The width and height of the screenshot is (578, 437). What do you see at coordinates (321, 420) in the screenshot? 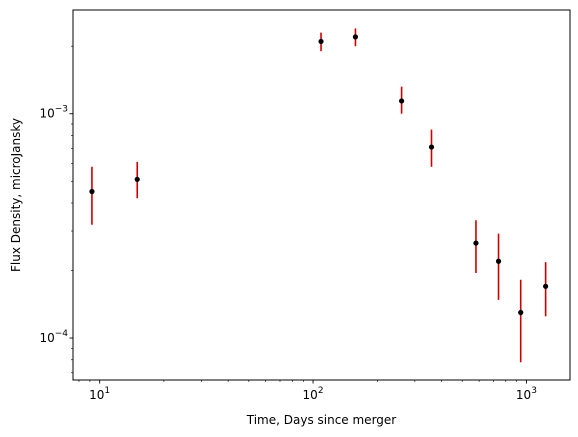
I see `x-axis-label: Time, Days since merger` at bounding box center [321, 420].